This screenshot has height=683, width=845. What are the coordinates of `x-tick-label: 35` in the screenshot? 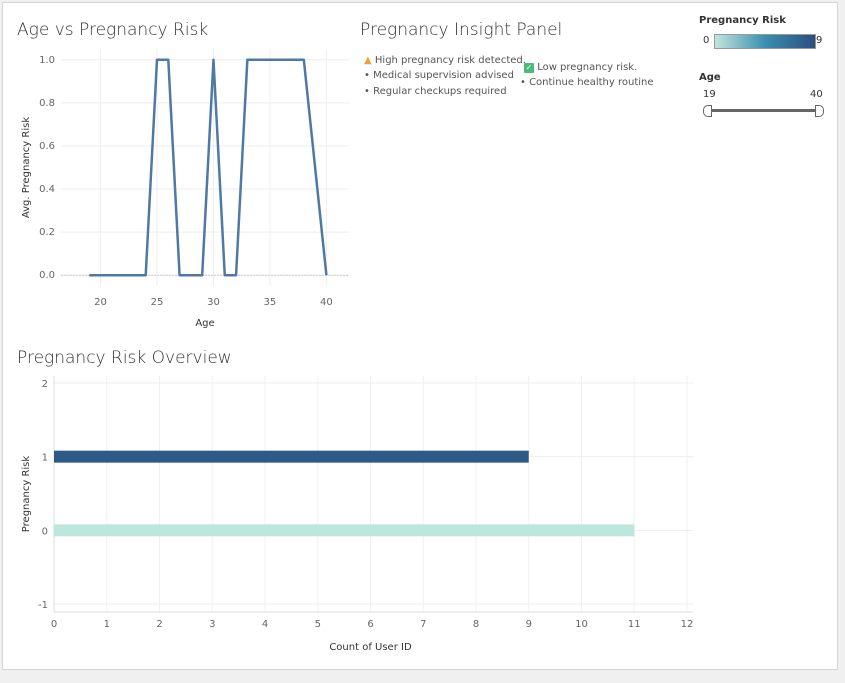 It's located at (270, 302).